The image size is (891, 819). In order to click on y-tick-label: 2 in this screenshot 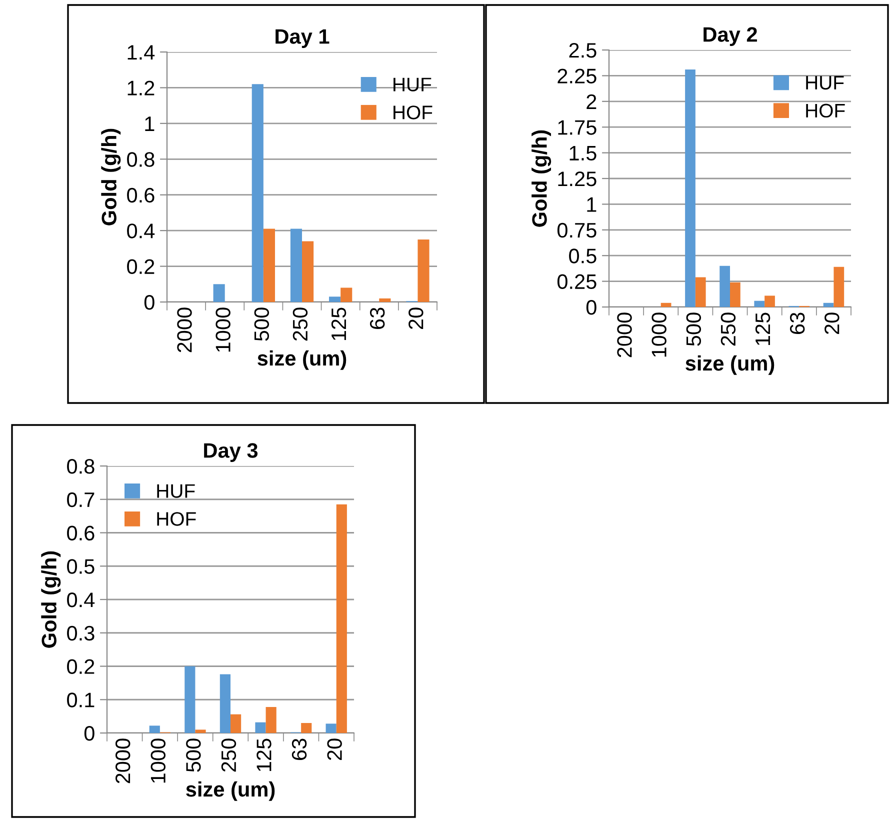, I will do `click(591, 101)`.